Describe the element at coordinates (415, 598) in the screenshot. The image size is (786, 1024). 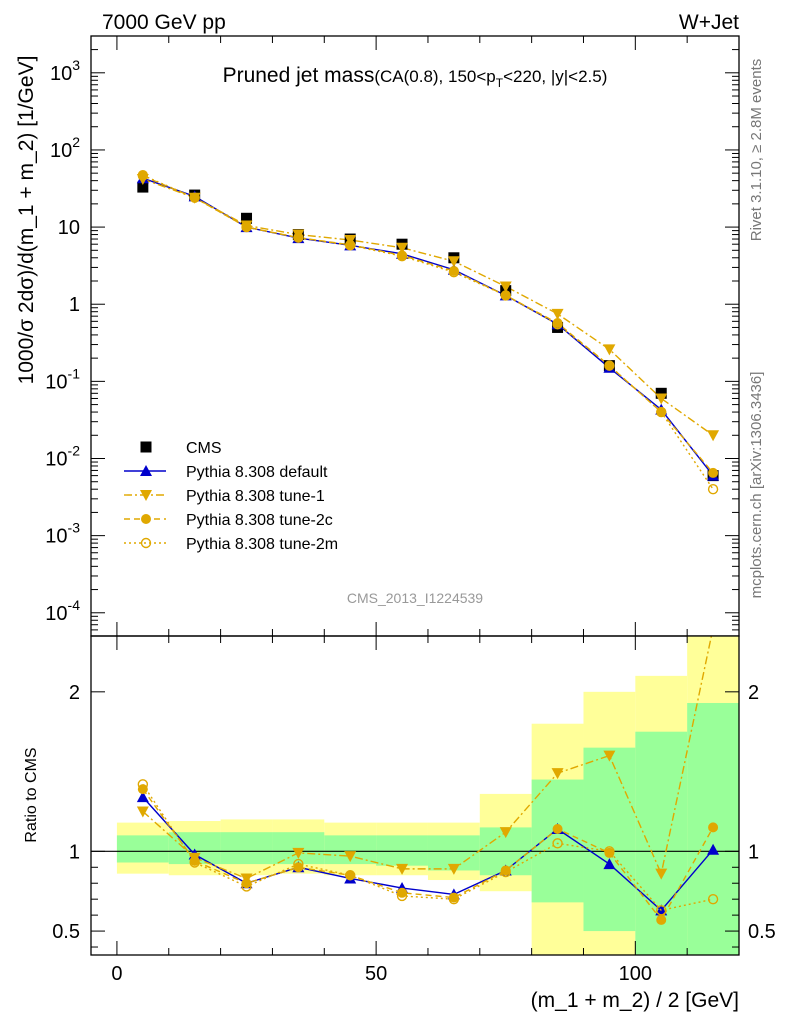
I see `analysis-id-label: CMS_2013_I1224539` at that location.